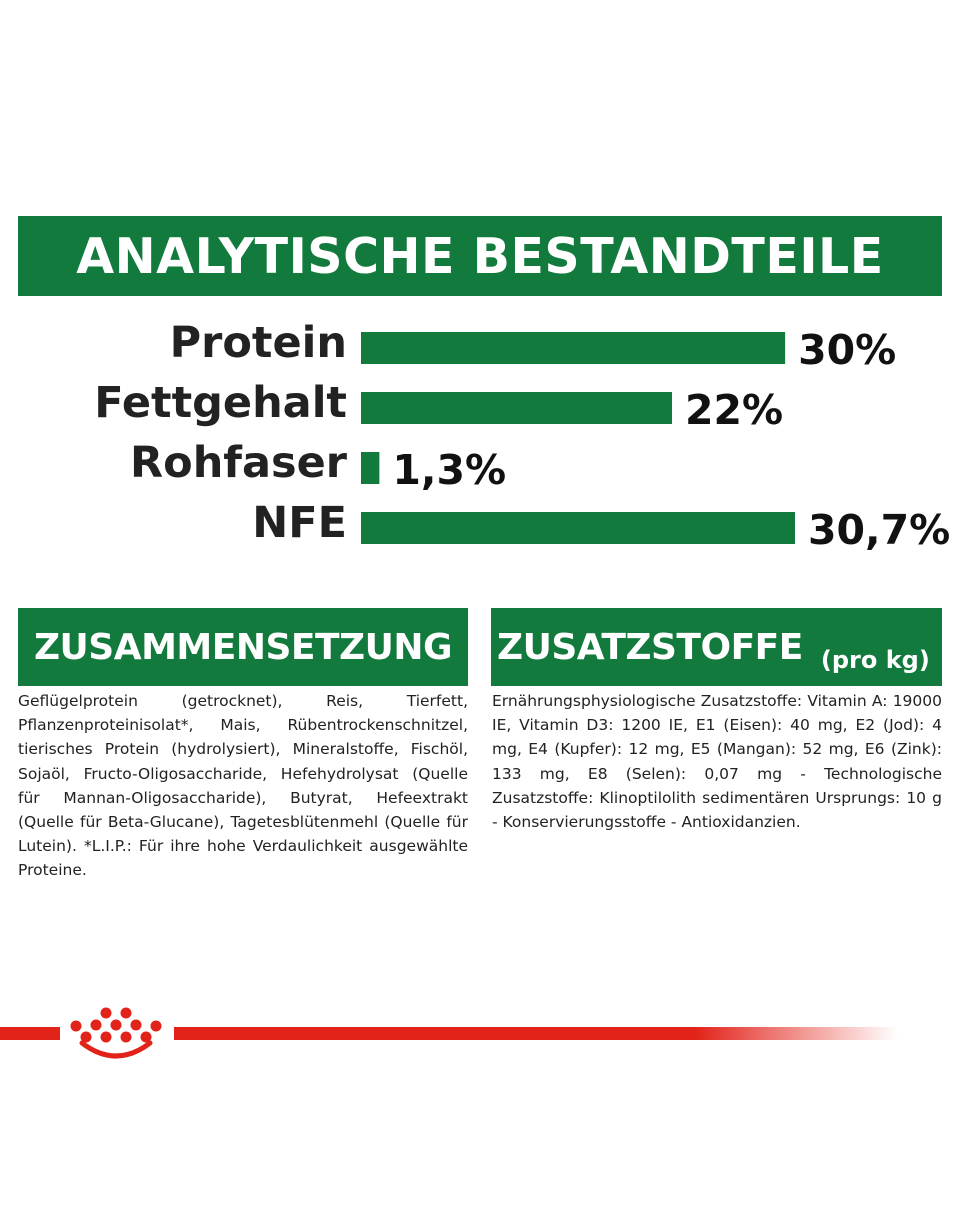  Describe the element at coordinates (578, 528) in the screenshot. I see `bar-nfe` at that location.